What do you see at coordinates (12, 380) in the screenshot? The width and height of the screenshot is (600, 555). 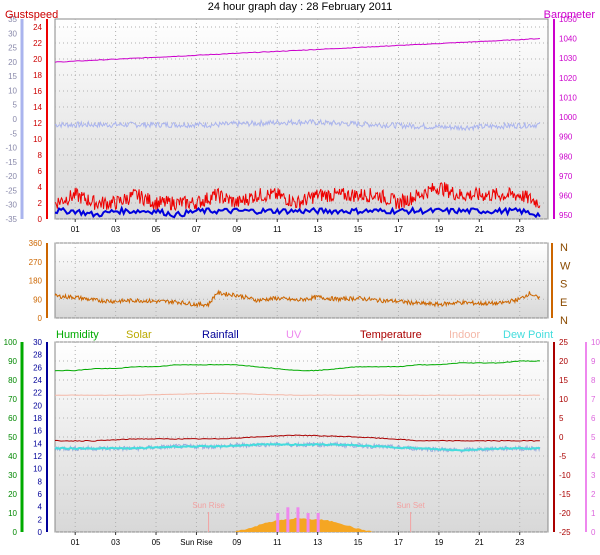 I see `humidity-axis-tick: 80` at bounding box center [12, 380].